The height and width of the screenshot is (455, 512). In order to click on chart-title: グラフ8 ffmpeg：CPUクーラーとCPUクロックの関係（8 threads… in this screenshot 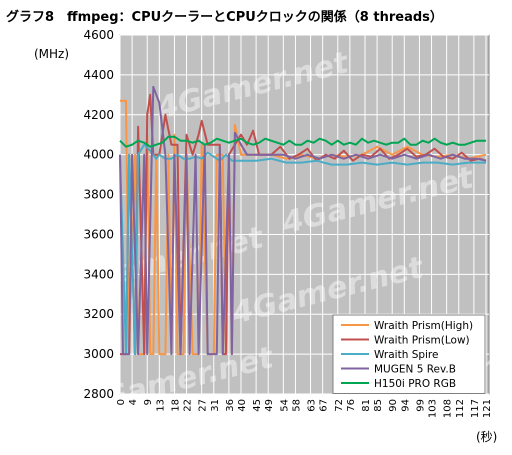, I will do `click(224, 17)`.